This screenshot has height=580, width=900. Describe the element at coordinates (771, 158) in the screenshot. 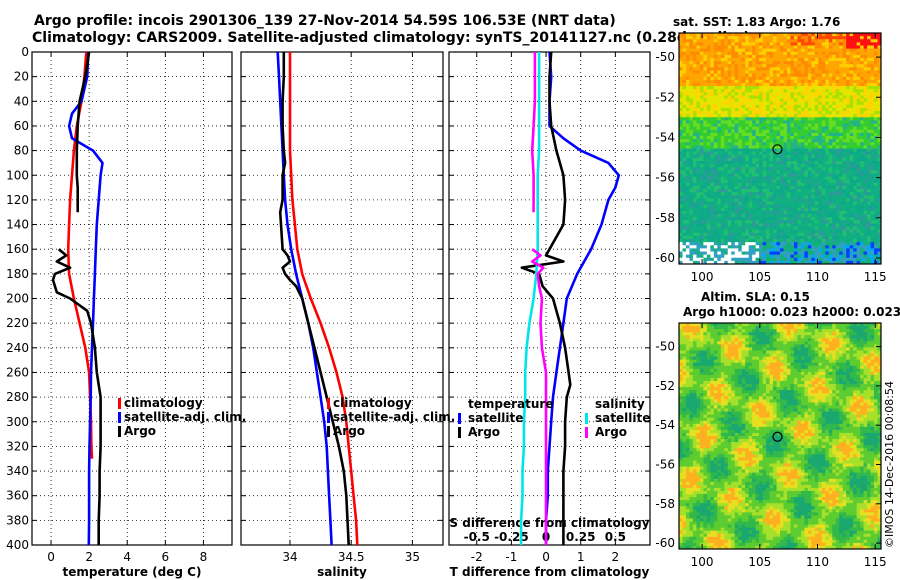

I see `sst-map-panel: 100 105 110 115-50-52-54-56-58-60` at that location.